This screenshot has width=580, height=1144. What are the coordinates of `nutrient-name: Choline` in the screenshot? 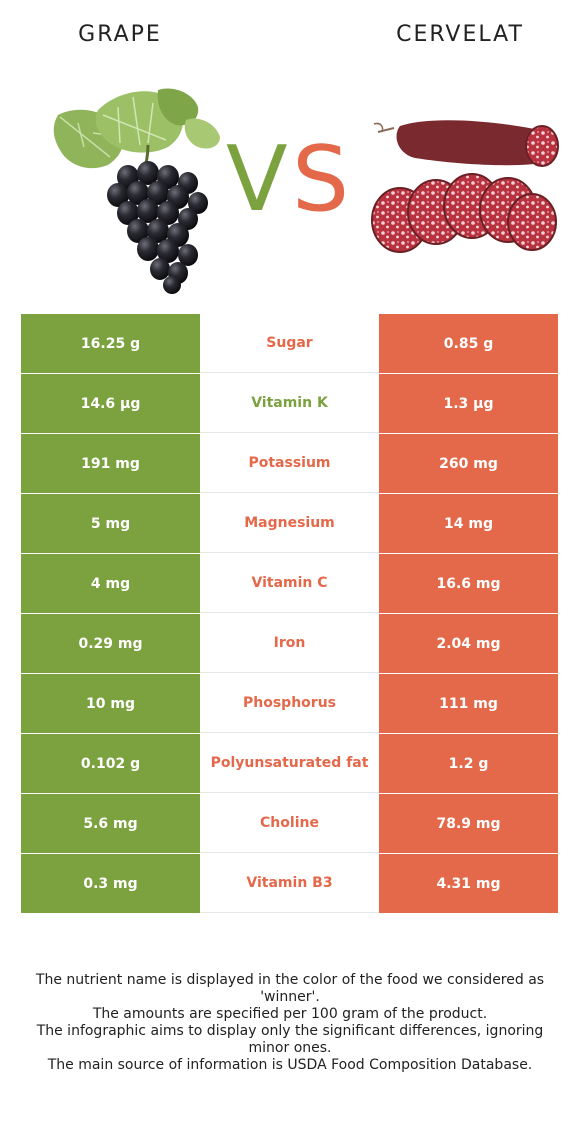 It's located at (289, 823).